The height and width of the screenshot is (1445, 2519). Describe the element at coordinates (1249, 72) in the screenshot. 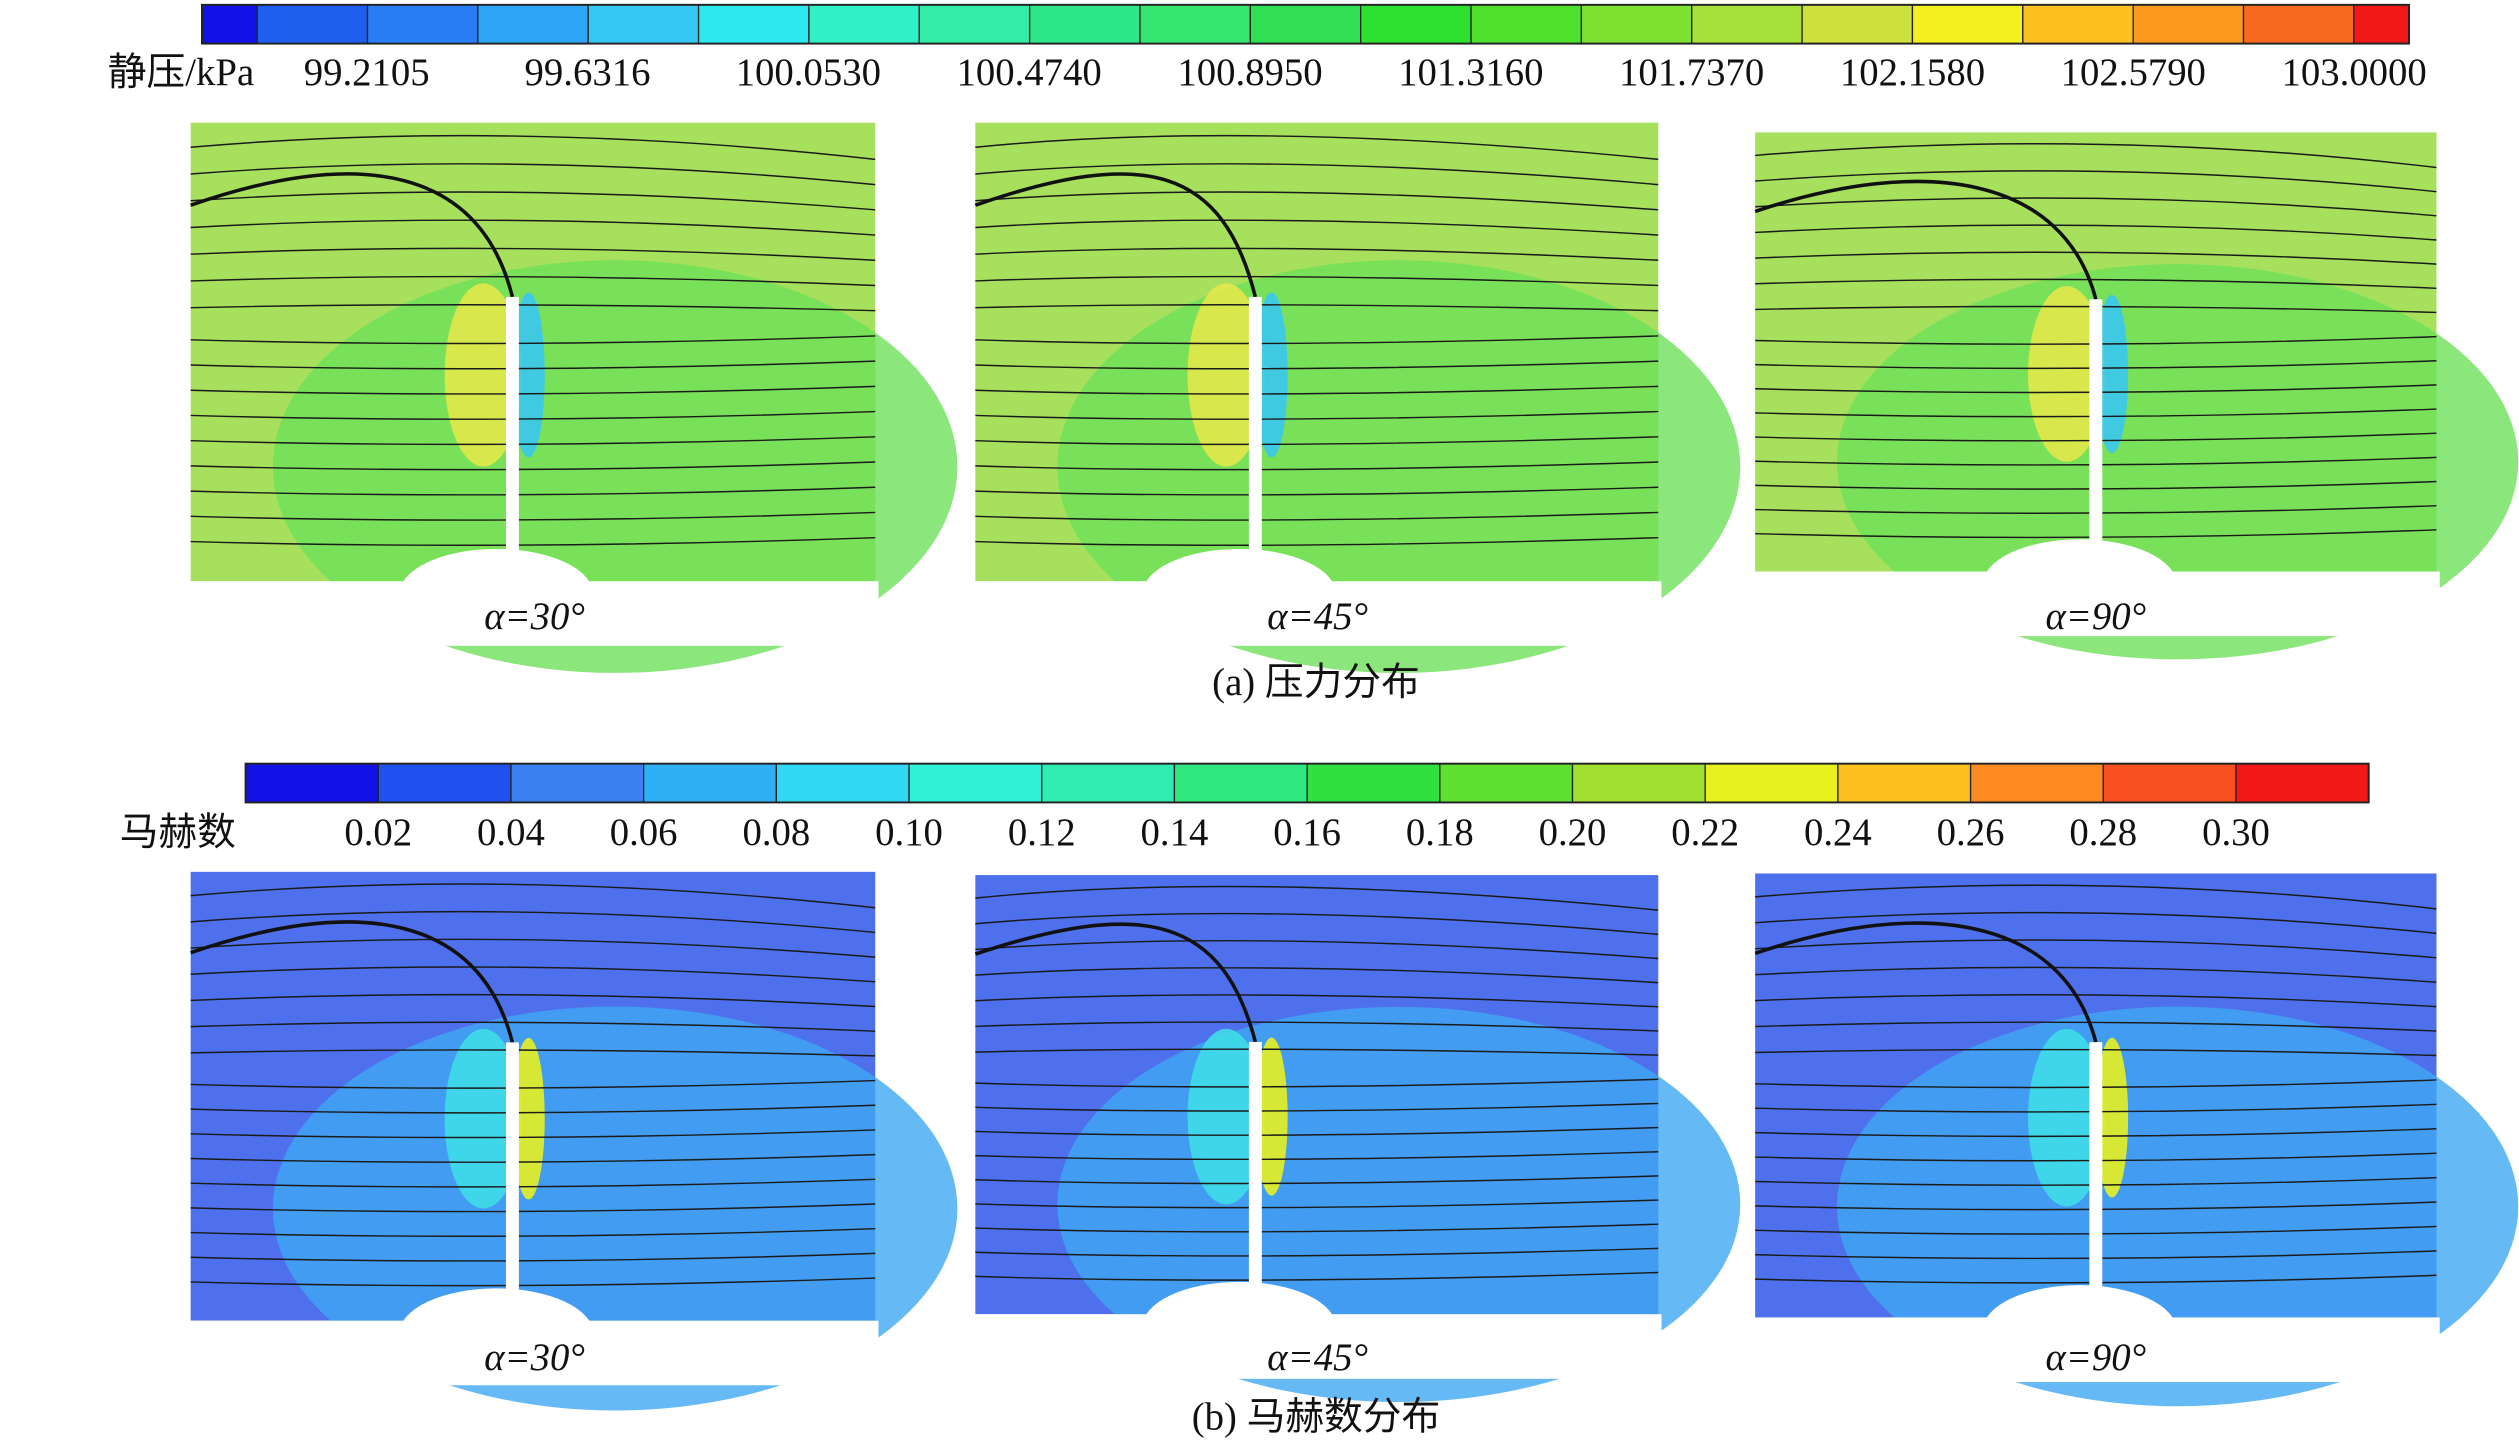

I see `colorbar-tick-label: 100.8950` at that location.